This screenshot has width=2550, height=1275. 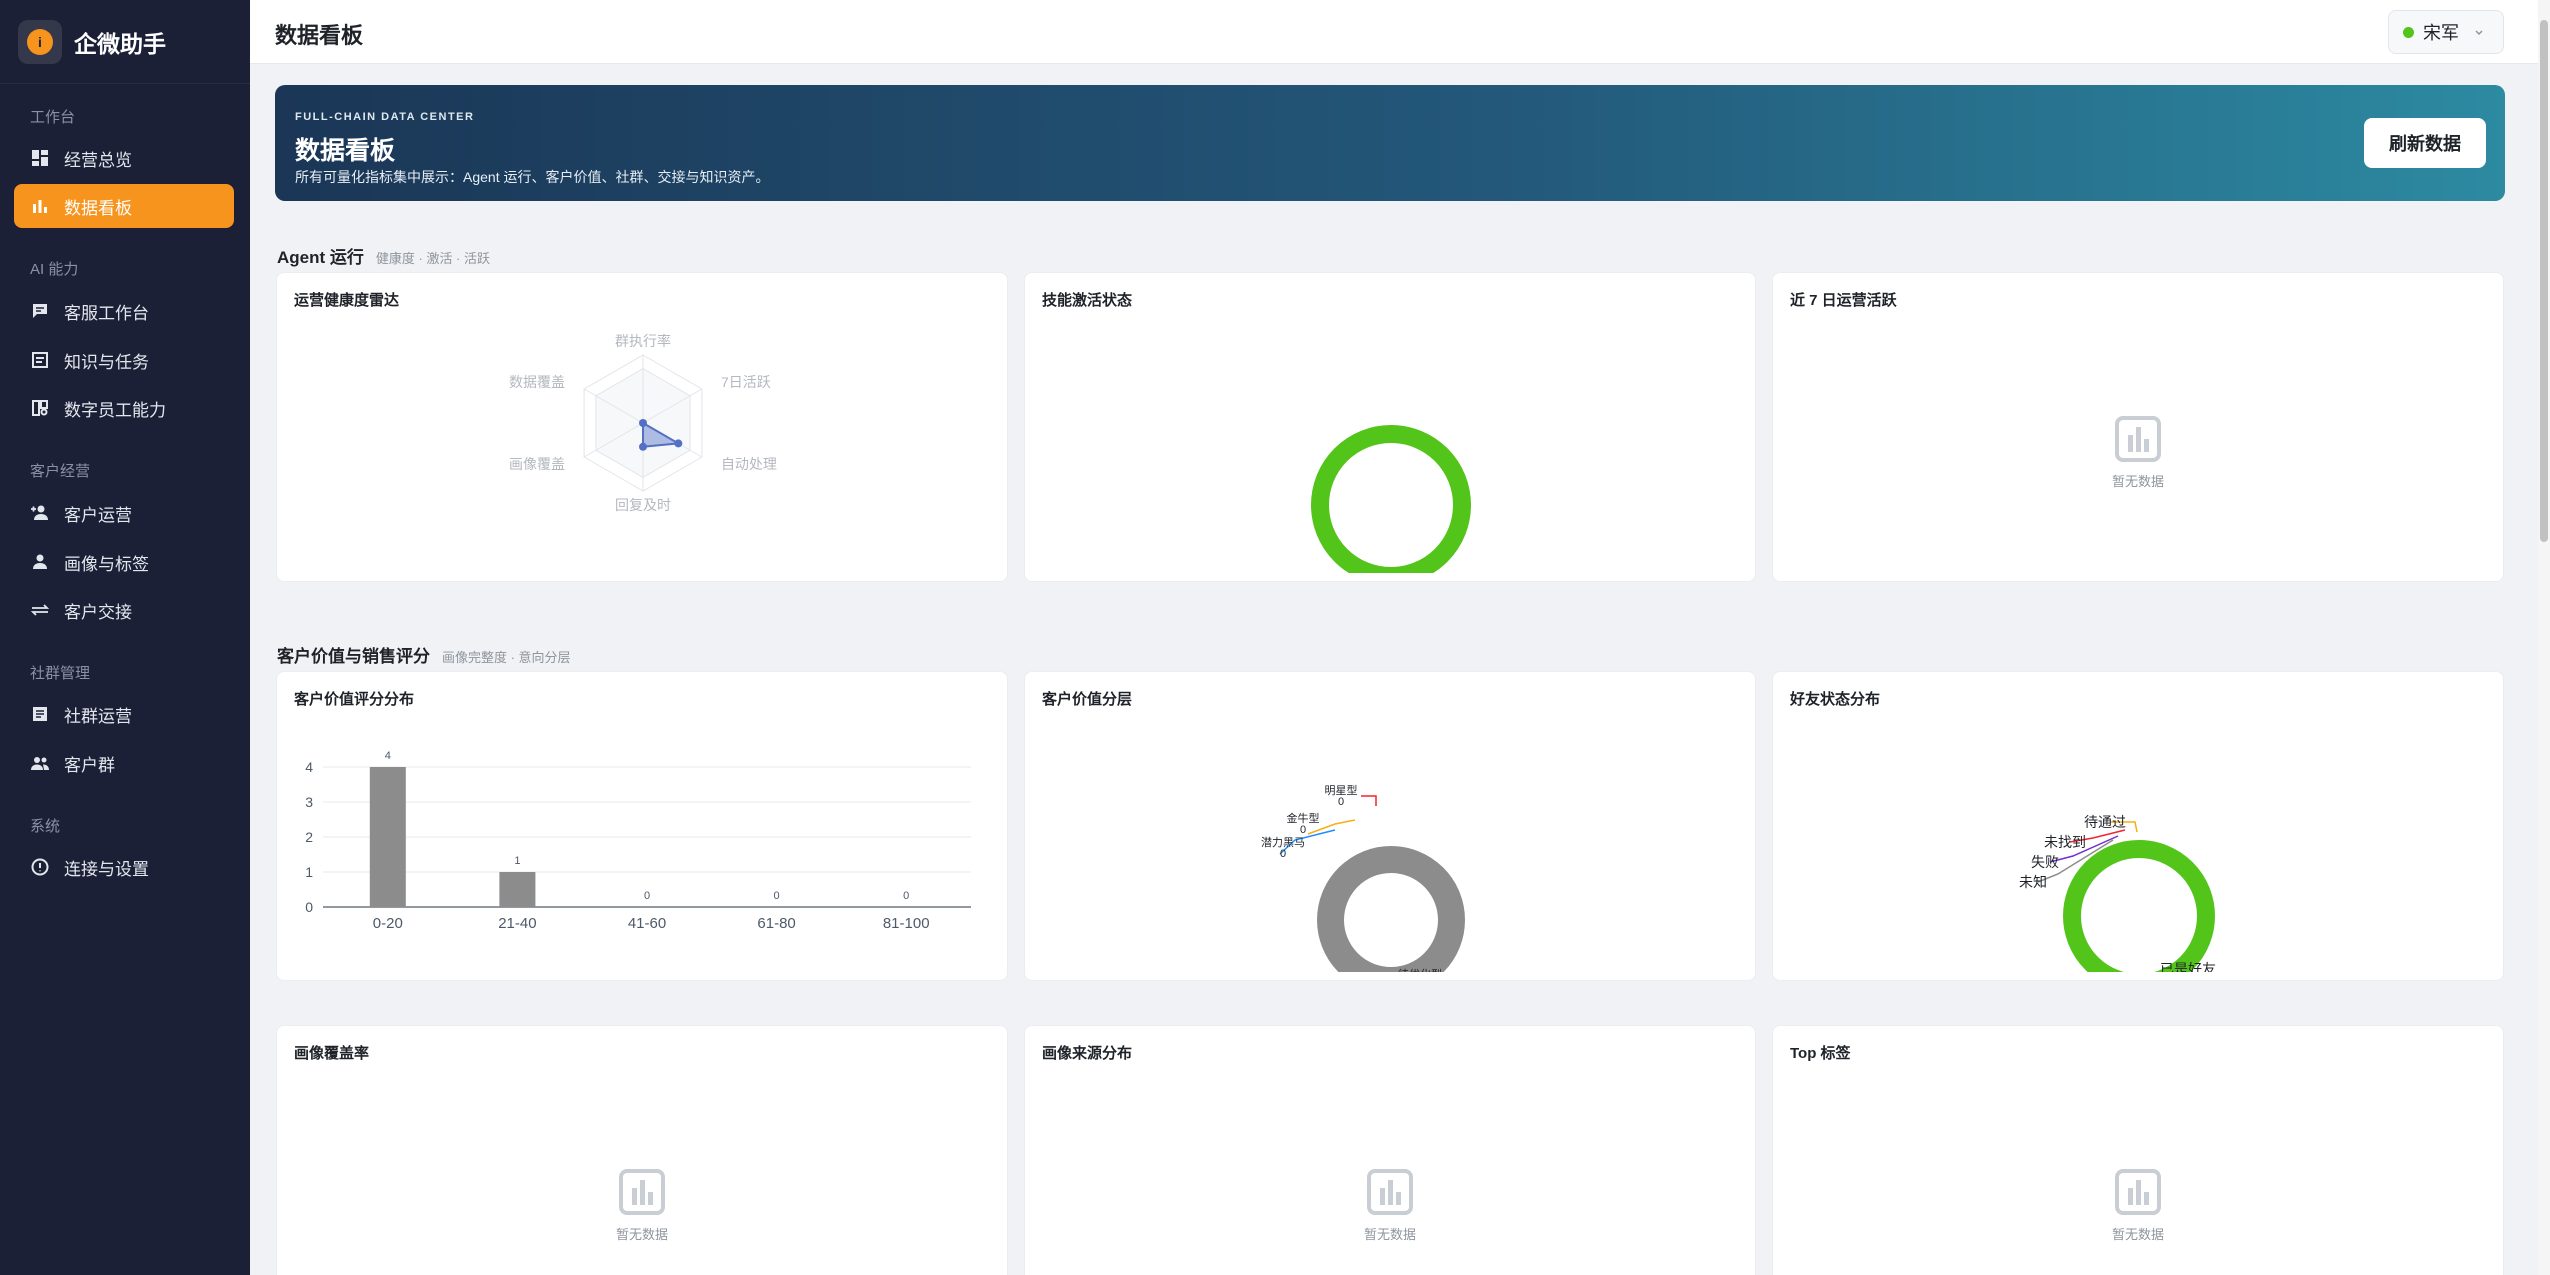 What do you see at coordinates (643, 341) in the screenshot?
I see `radar-indicator-label: 群执行率` at bounding box center [643, 341].